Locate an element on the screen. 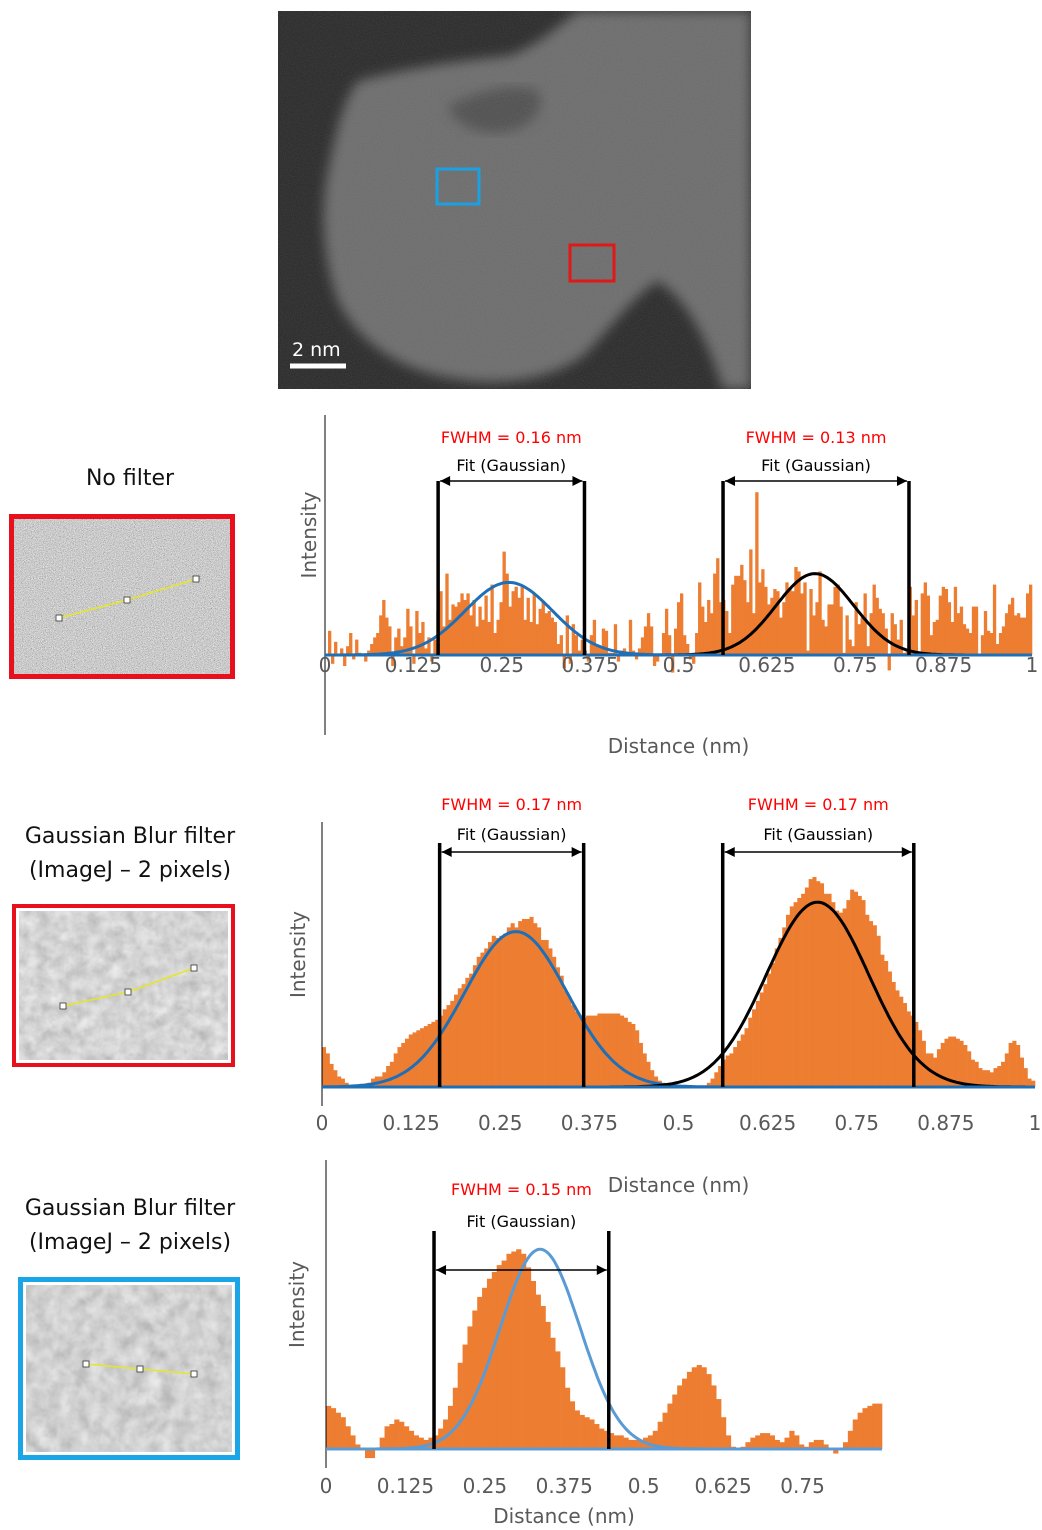  chart3-arrowhead-right is located at coordinates (601, 1270).